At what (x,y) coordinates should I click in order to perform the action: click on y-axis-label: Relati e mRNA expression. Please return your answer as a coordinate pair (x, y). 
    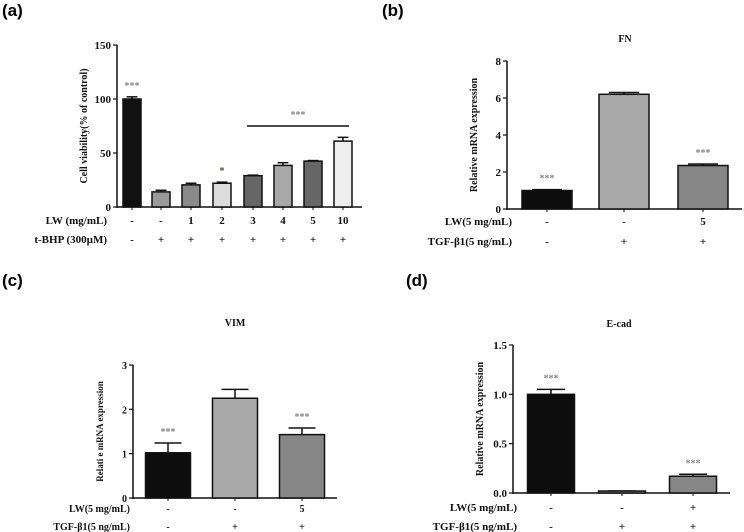
    Looking at the image, I should click on (100, 431).